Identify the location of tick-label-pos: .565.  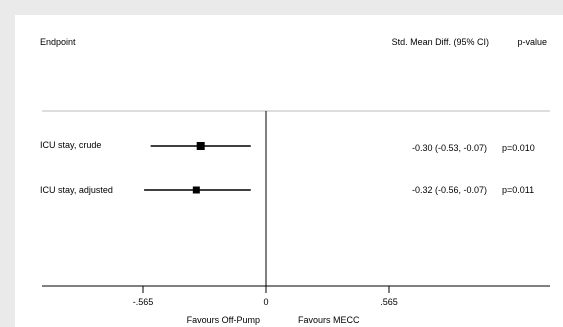
(389, 302).